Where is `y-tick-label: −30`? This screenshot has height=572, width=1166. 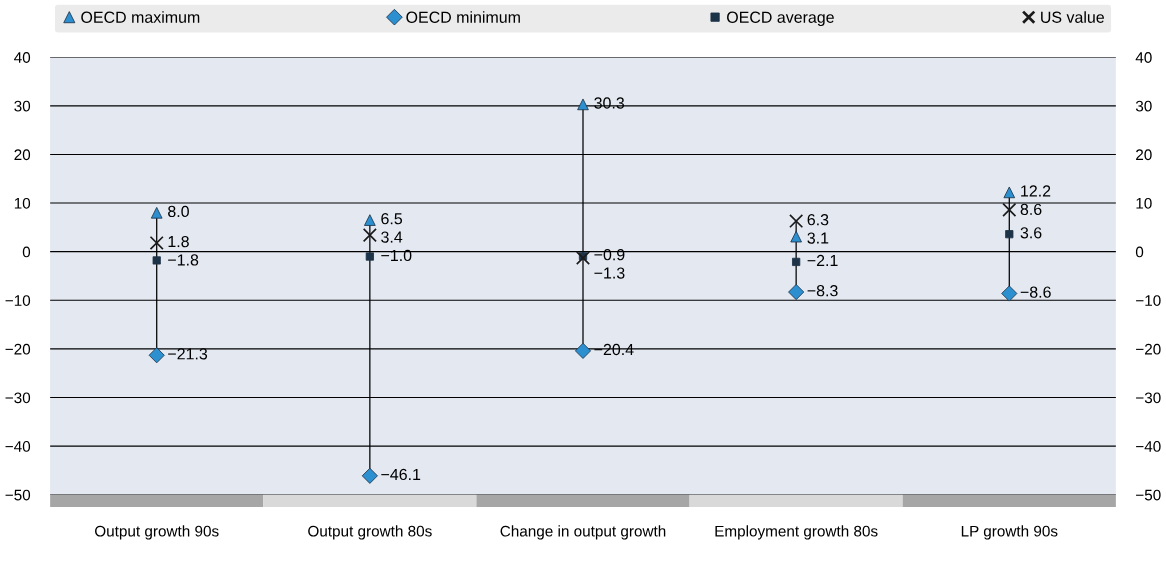 y-tick-label: −30 is located at coordinates (18, 398).